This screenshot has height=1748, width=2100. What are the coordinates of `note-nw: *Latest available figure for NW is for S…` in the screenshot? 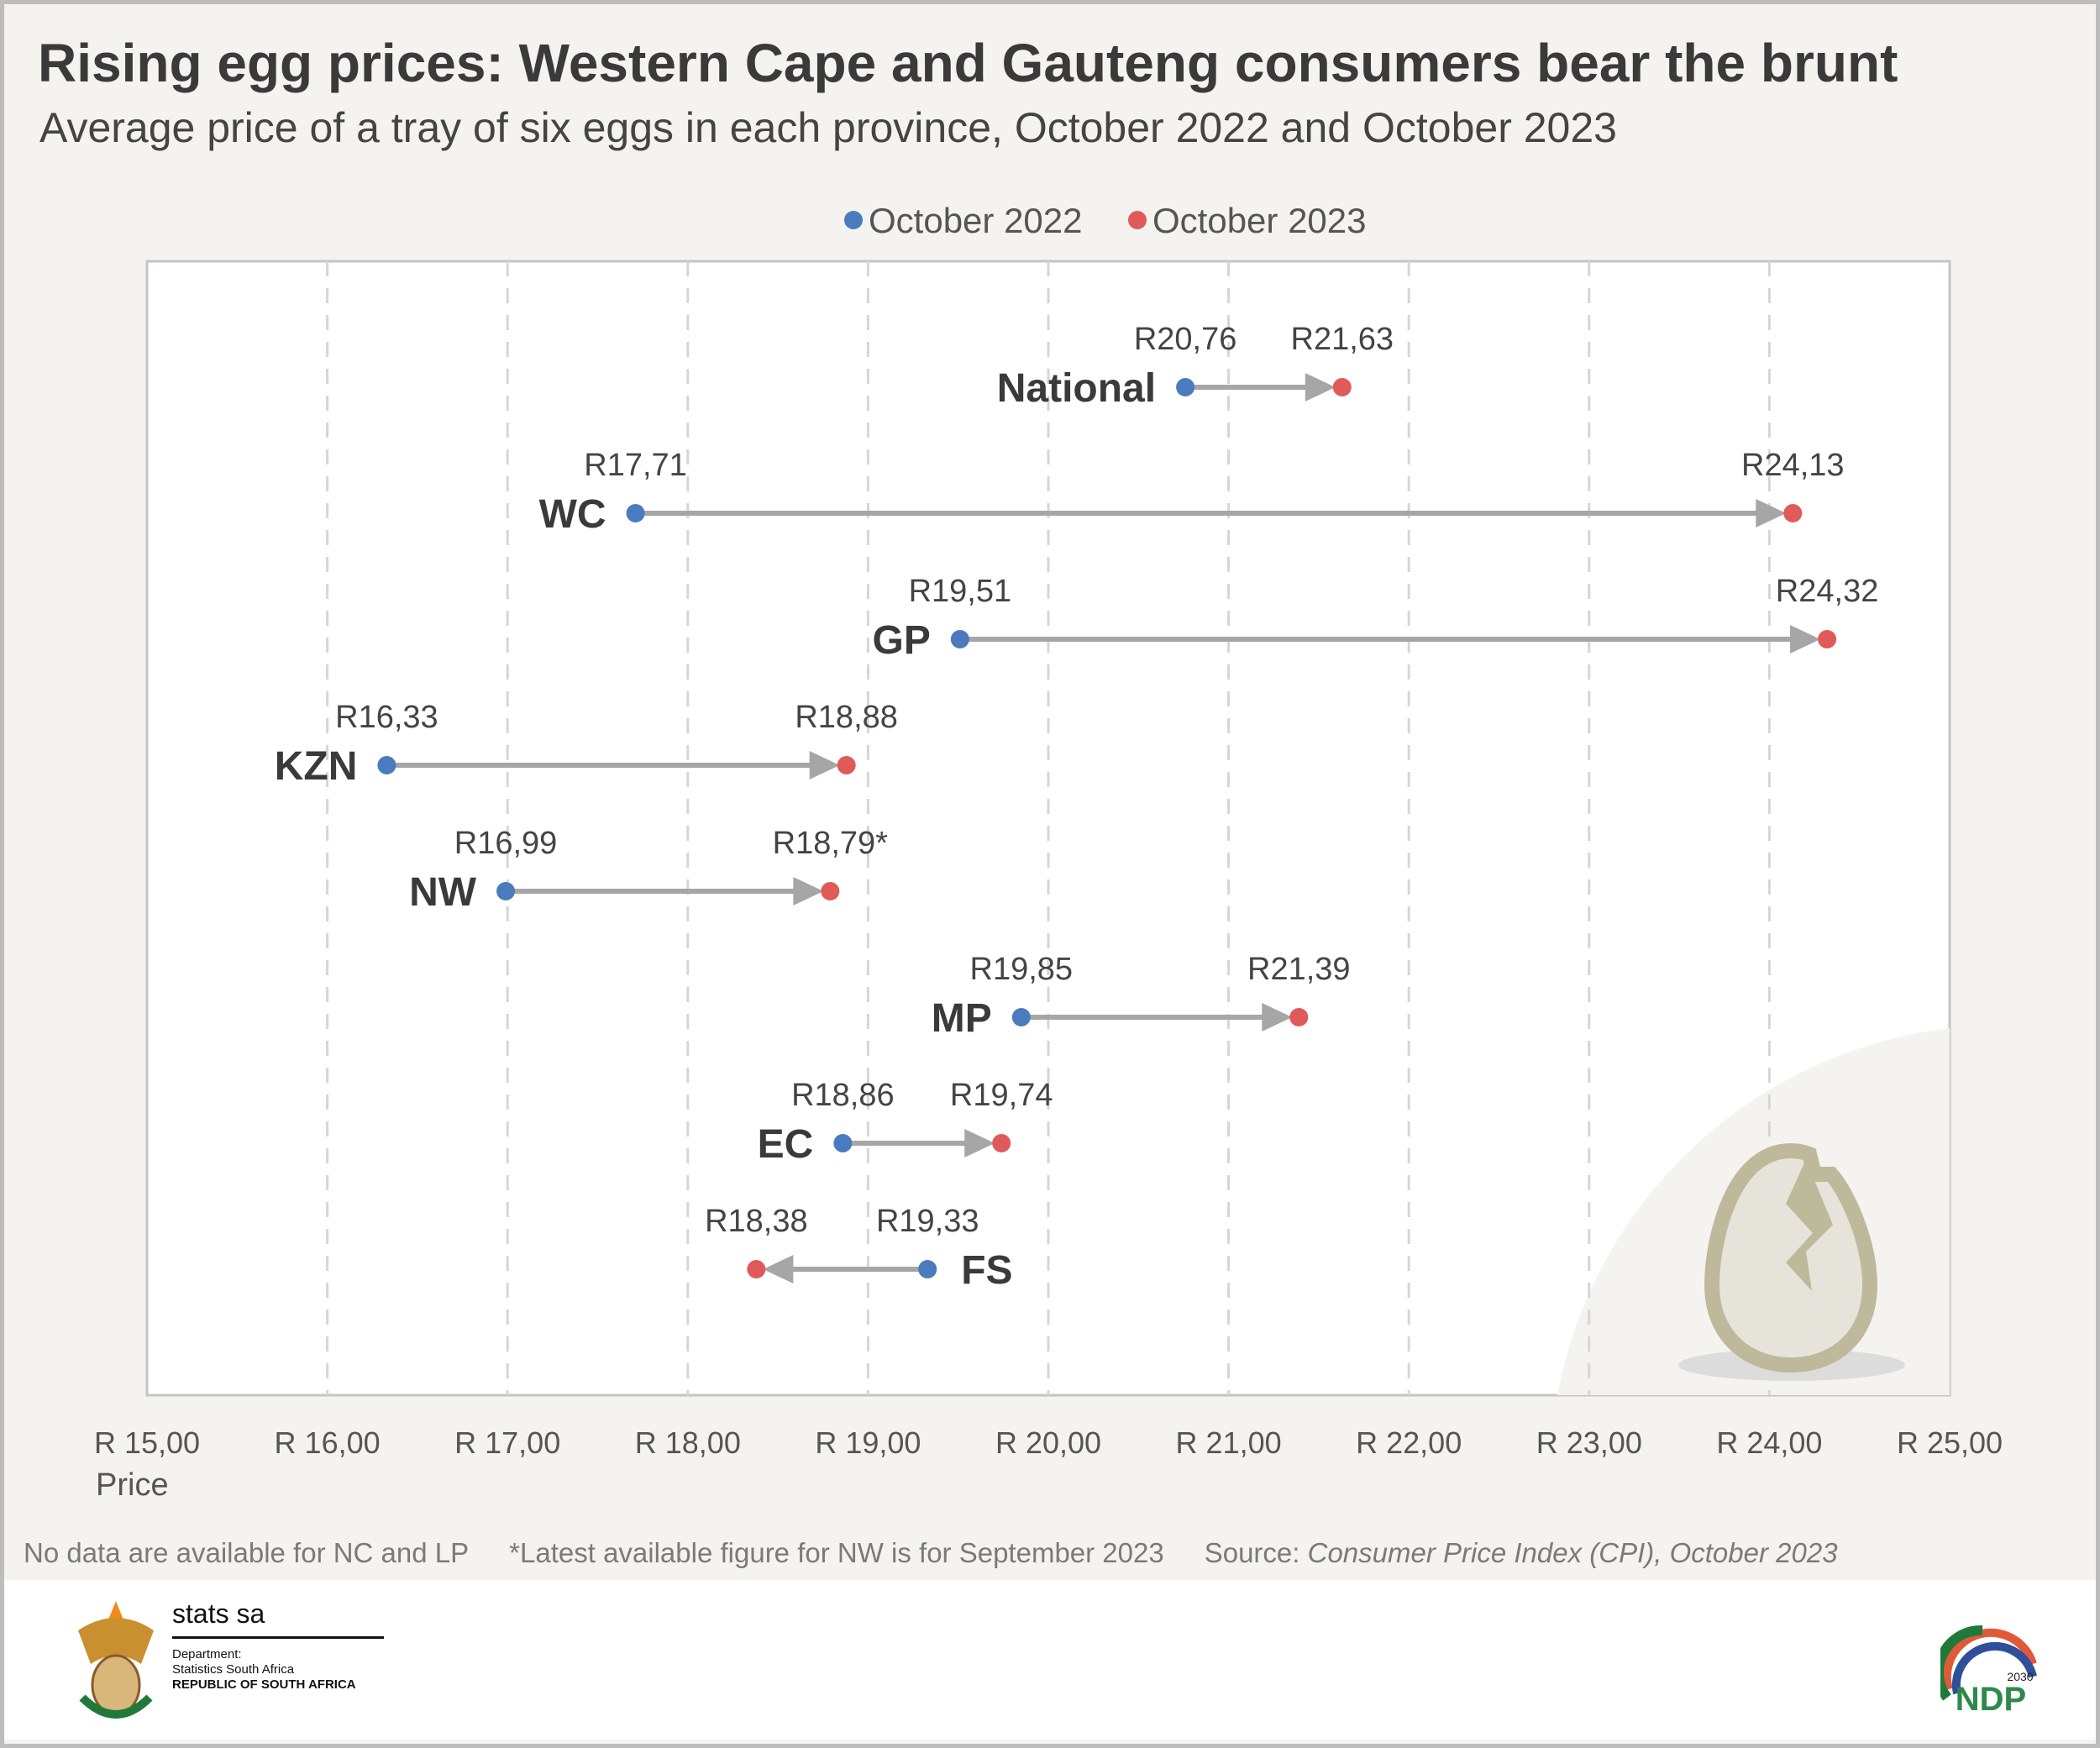 It's located at (836, 1552).